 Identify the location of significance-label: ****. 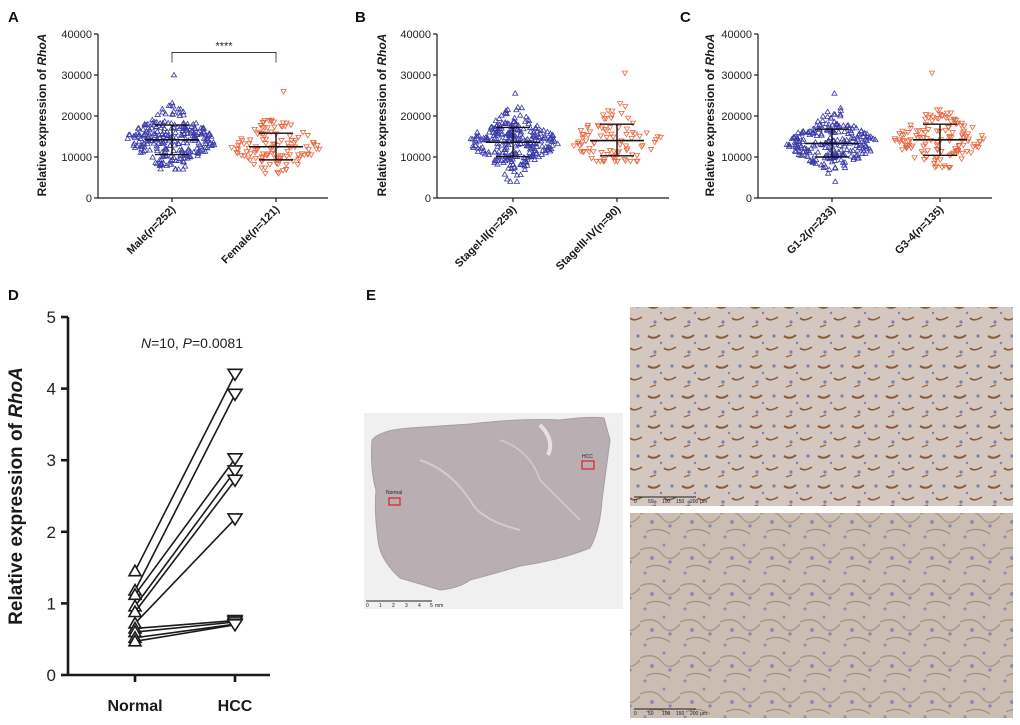
(224, 46).